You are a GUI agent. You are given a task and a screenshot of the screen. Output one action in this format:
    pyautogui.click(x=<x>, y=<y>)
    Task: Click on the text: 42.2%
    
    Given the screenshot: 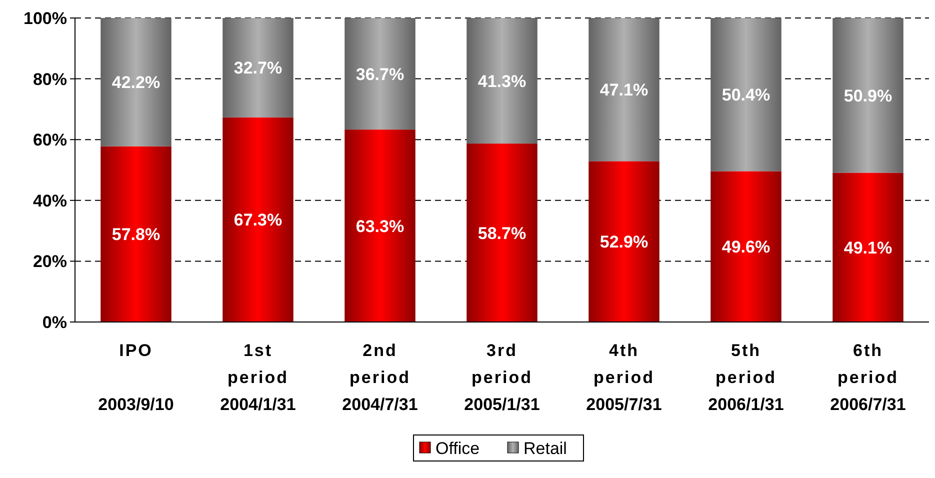 What is the action you would take?
    pyautogui.click(x=136, y=82)
    